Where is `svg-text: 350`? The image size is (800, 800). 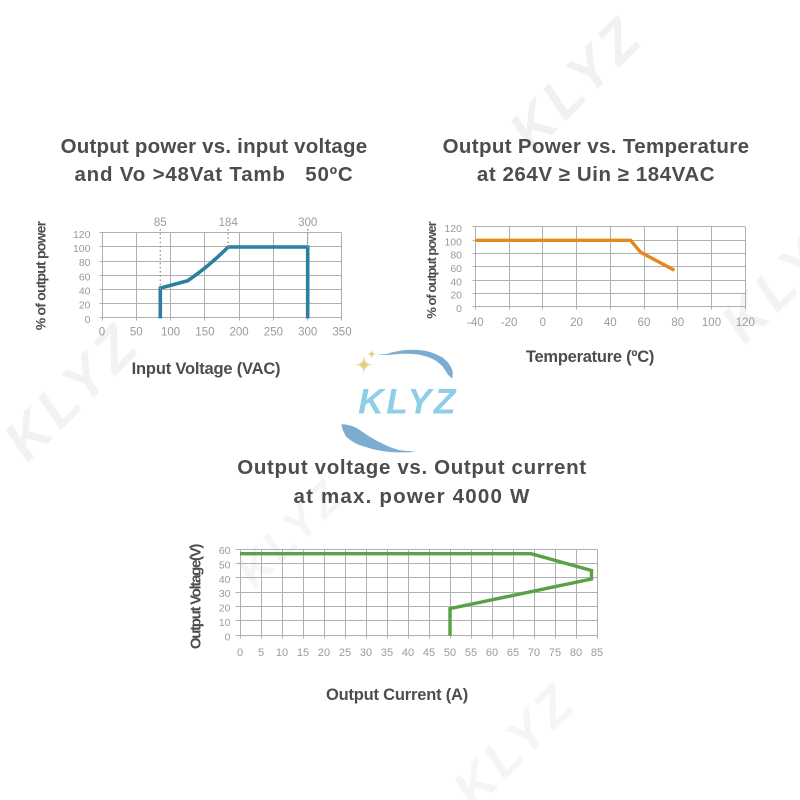
svg-text: 350 is located at coordinates (341, 333).